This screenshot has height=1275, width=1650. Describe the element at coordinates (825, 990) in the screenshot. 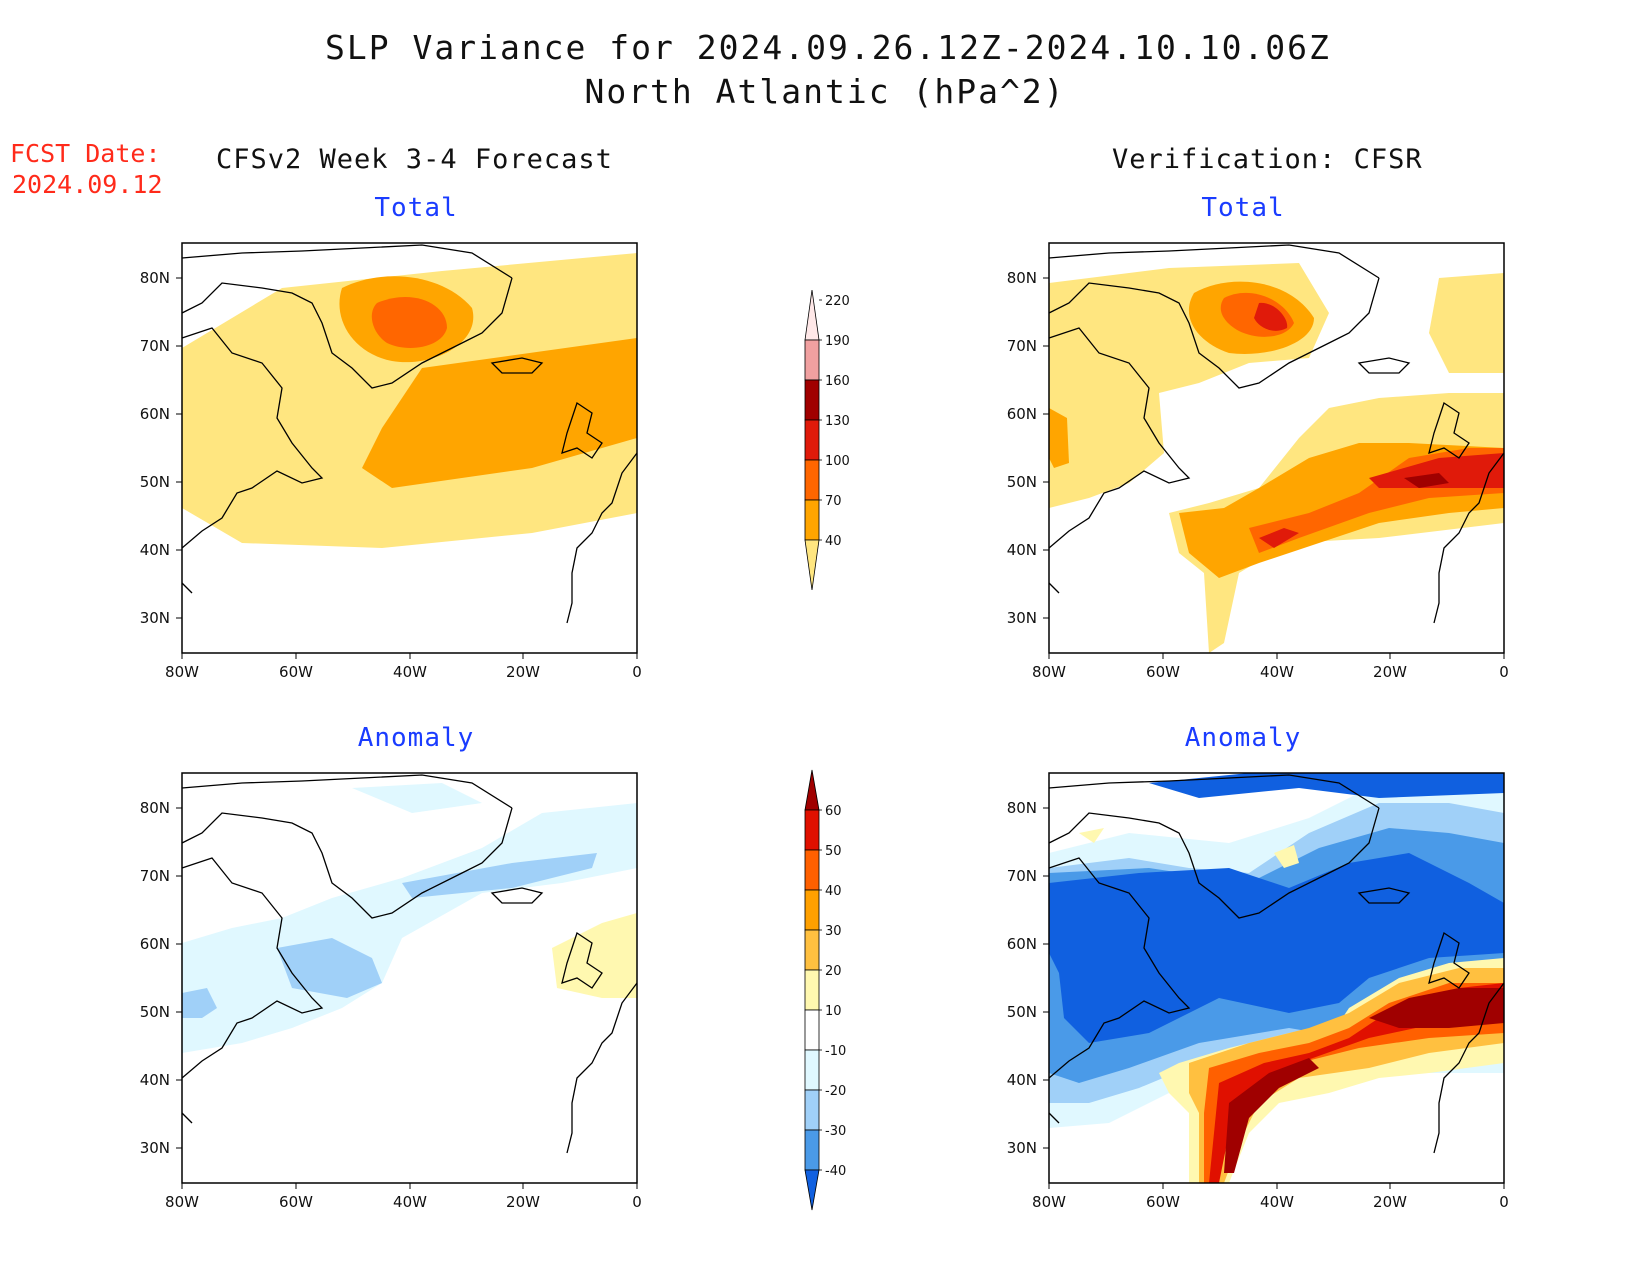

I see `anomaly-colorbar: -40 -30 -20 -10 10 20 30 40 50 60` at that location.